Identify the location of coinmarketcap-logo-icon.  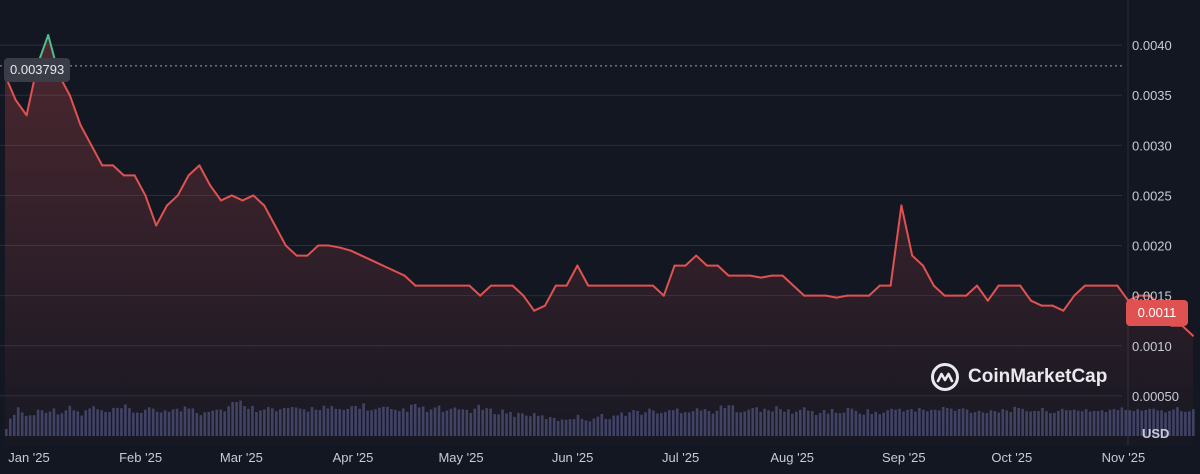
(945, 377).